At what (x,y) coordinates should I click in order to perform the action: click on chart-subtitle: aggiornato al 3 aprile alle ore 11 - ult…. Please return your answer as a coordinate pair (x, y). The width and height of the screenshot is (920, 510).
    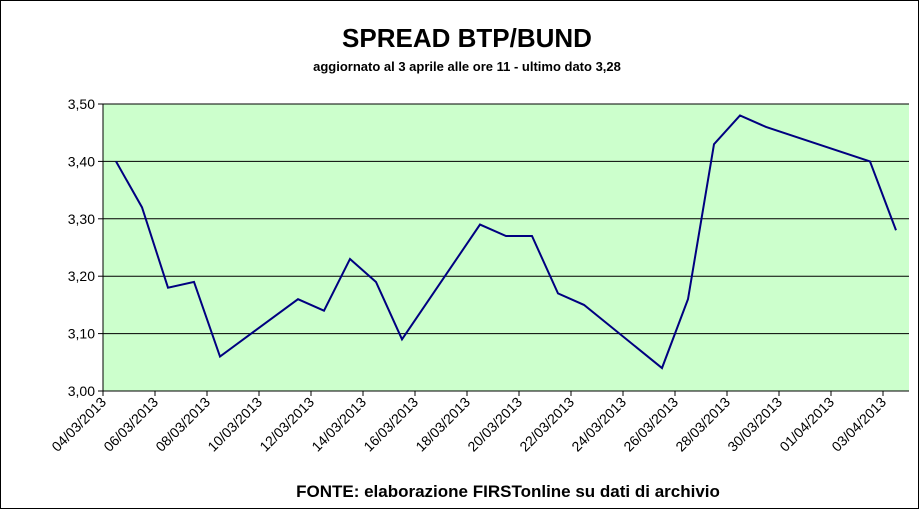
    Looking at the image, I should click on (467, 66).